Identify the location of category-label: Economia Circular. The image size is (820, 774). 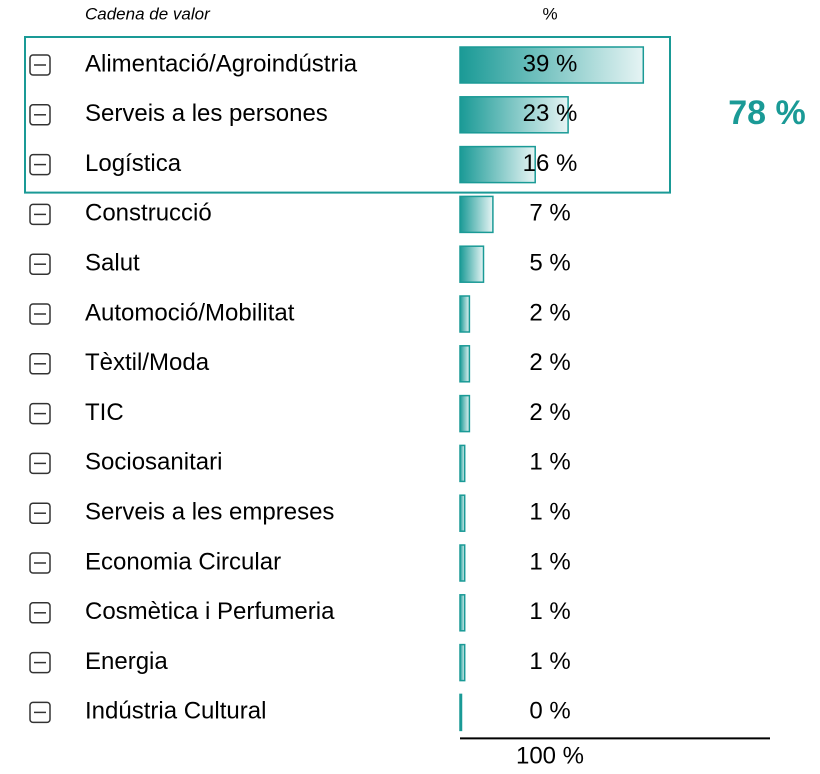
(183, 561).